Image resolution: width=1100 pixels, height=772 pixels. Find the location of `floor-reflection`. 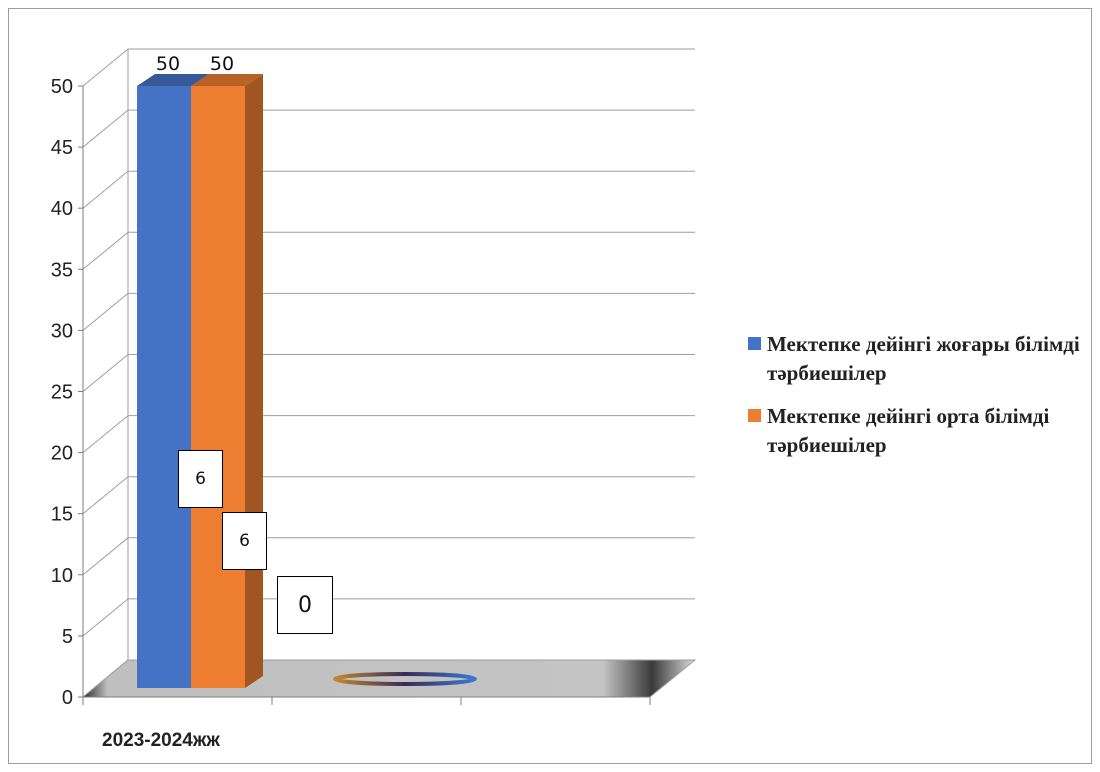

floor-reflection is located at coordinates (405, 679).